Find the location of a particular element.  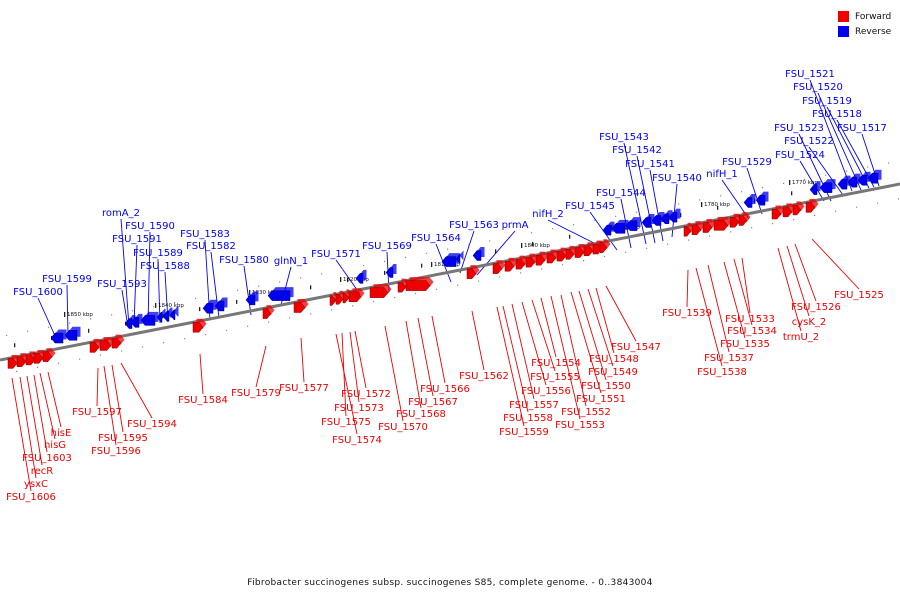

reverse-gene-label: FSU_1529 is located at coordinates (747, 162).